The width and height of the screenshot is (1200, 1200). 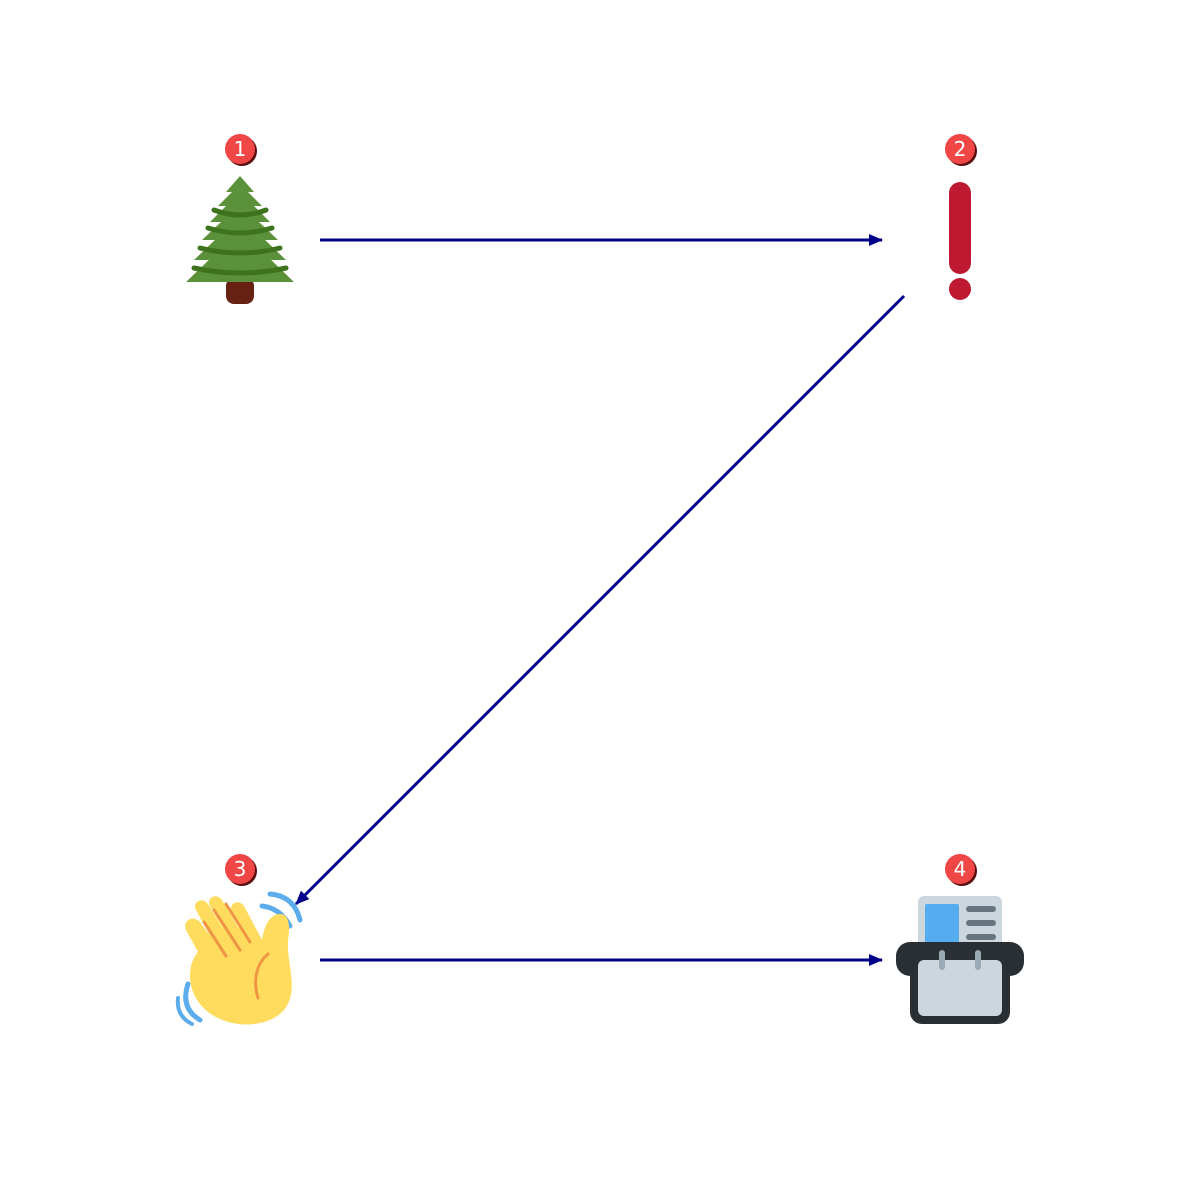 I want to click on node-badge-label: 1, so click(x=240, y=149).